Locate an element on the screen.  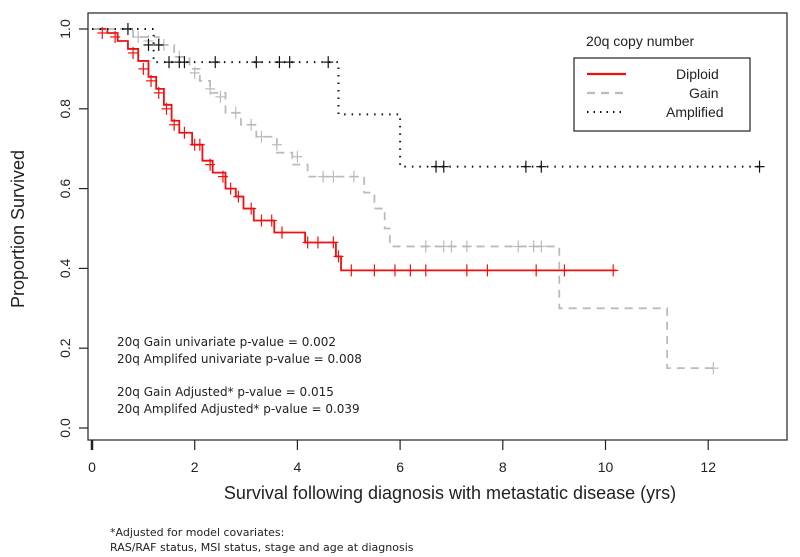
annotation-gain-univariate: 20q Gain univariate p-value = 0.002 is located at coordinates (226, 342).